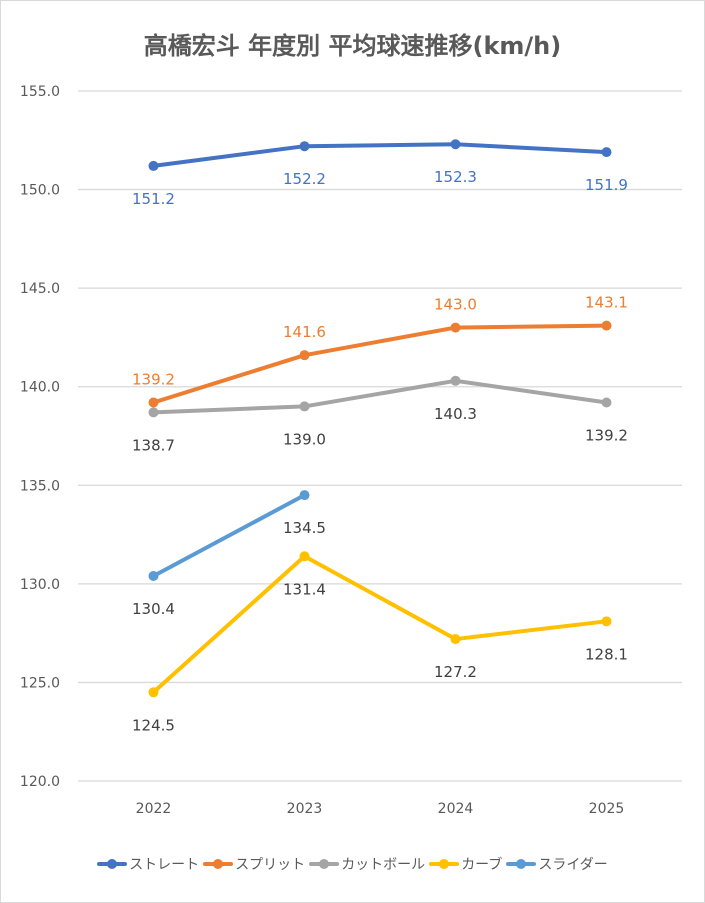 This screenshot has width=705, height=903. I want to click on x-tick-label: 2022, so click(154, 809).